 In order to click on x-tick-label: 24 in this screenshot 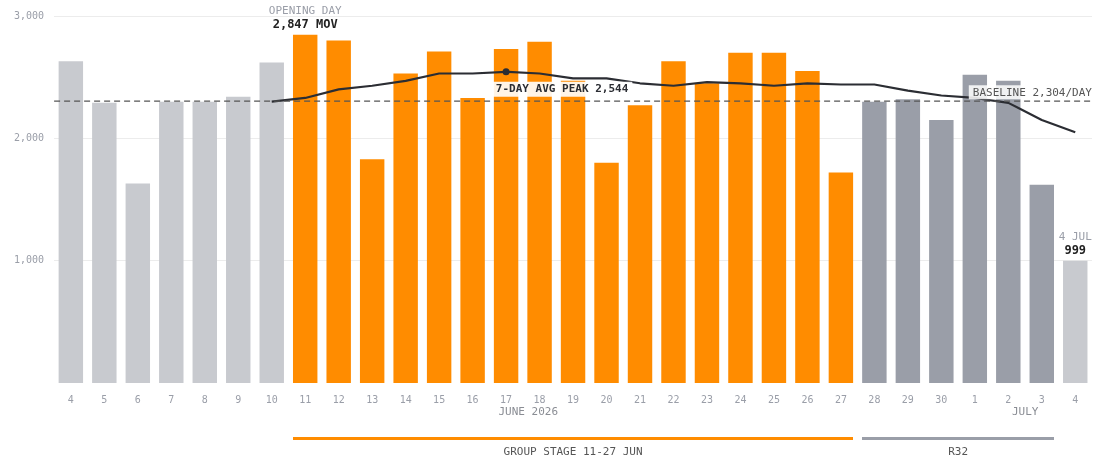, I will do `click(740, 399)`.